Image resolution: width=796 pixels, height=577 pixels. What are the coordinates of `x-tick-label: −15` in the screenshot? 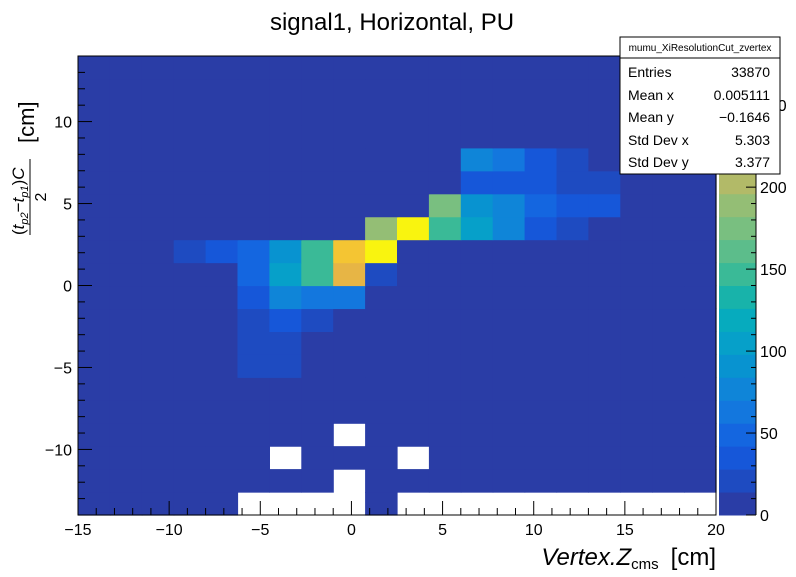 It's located at (77, 530).